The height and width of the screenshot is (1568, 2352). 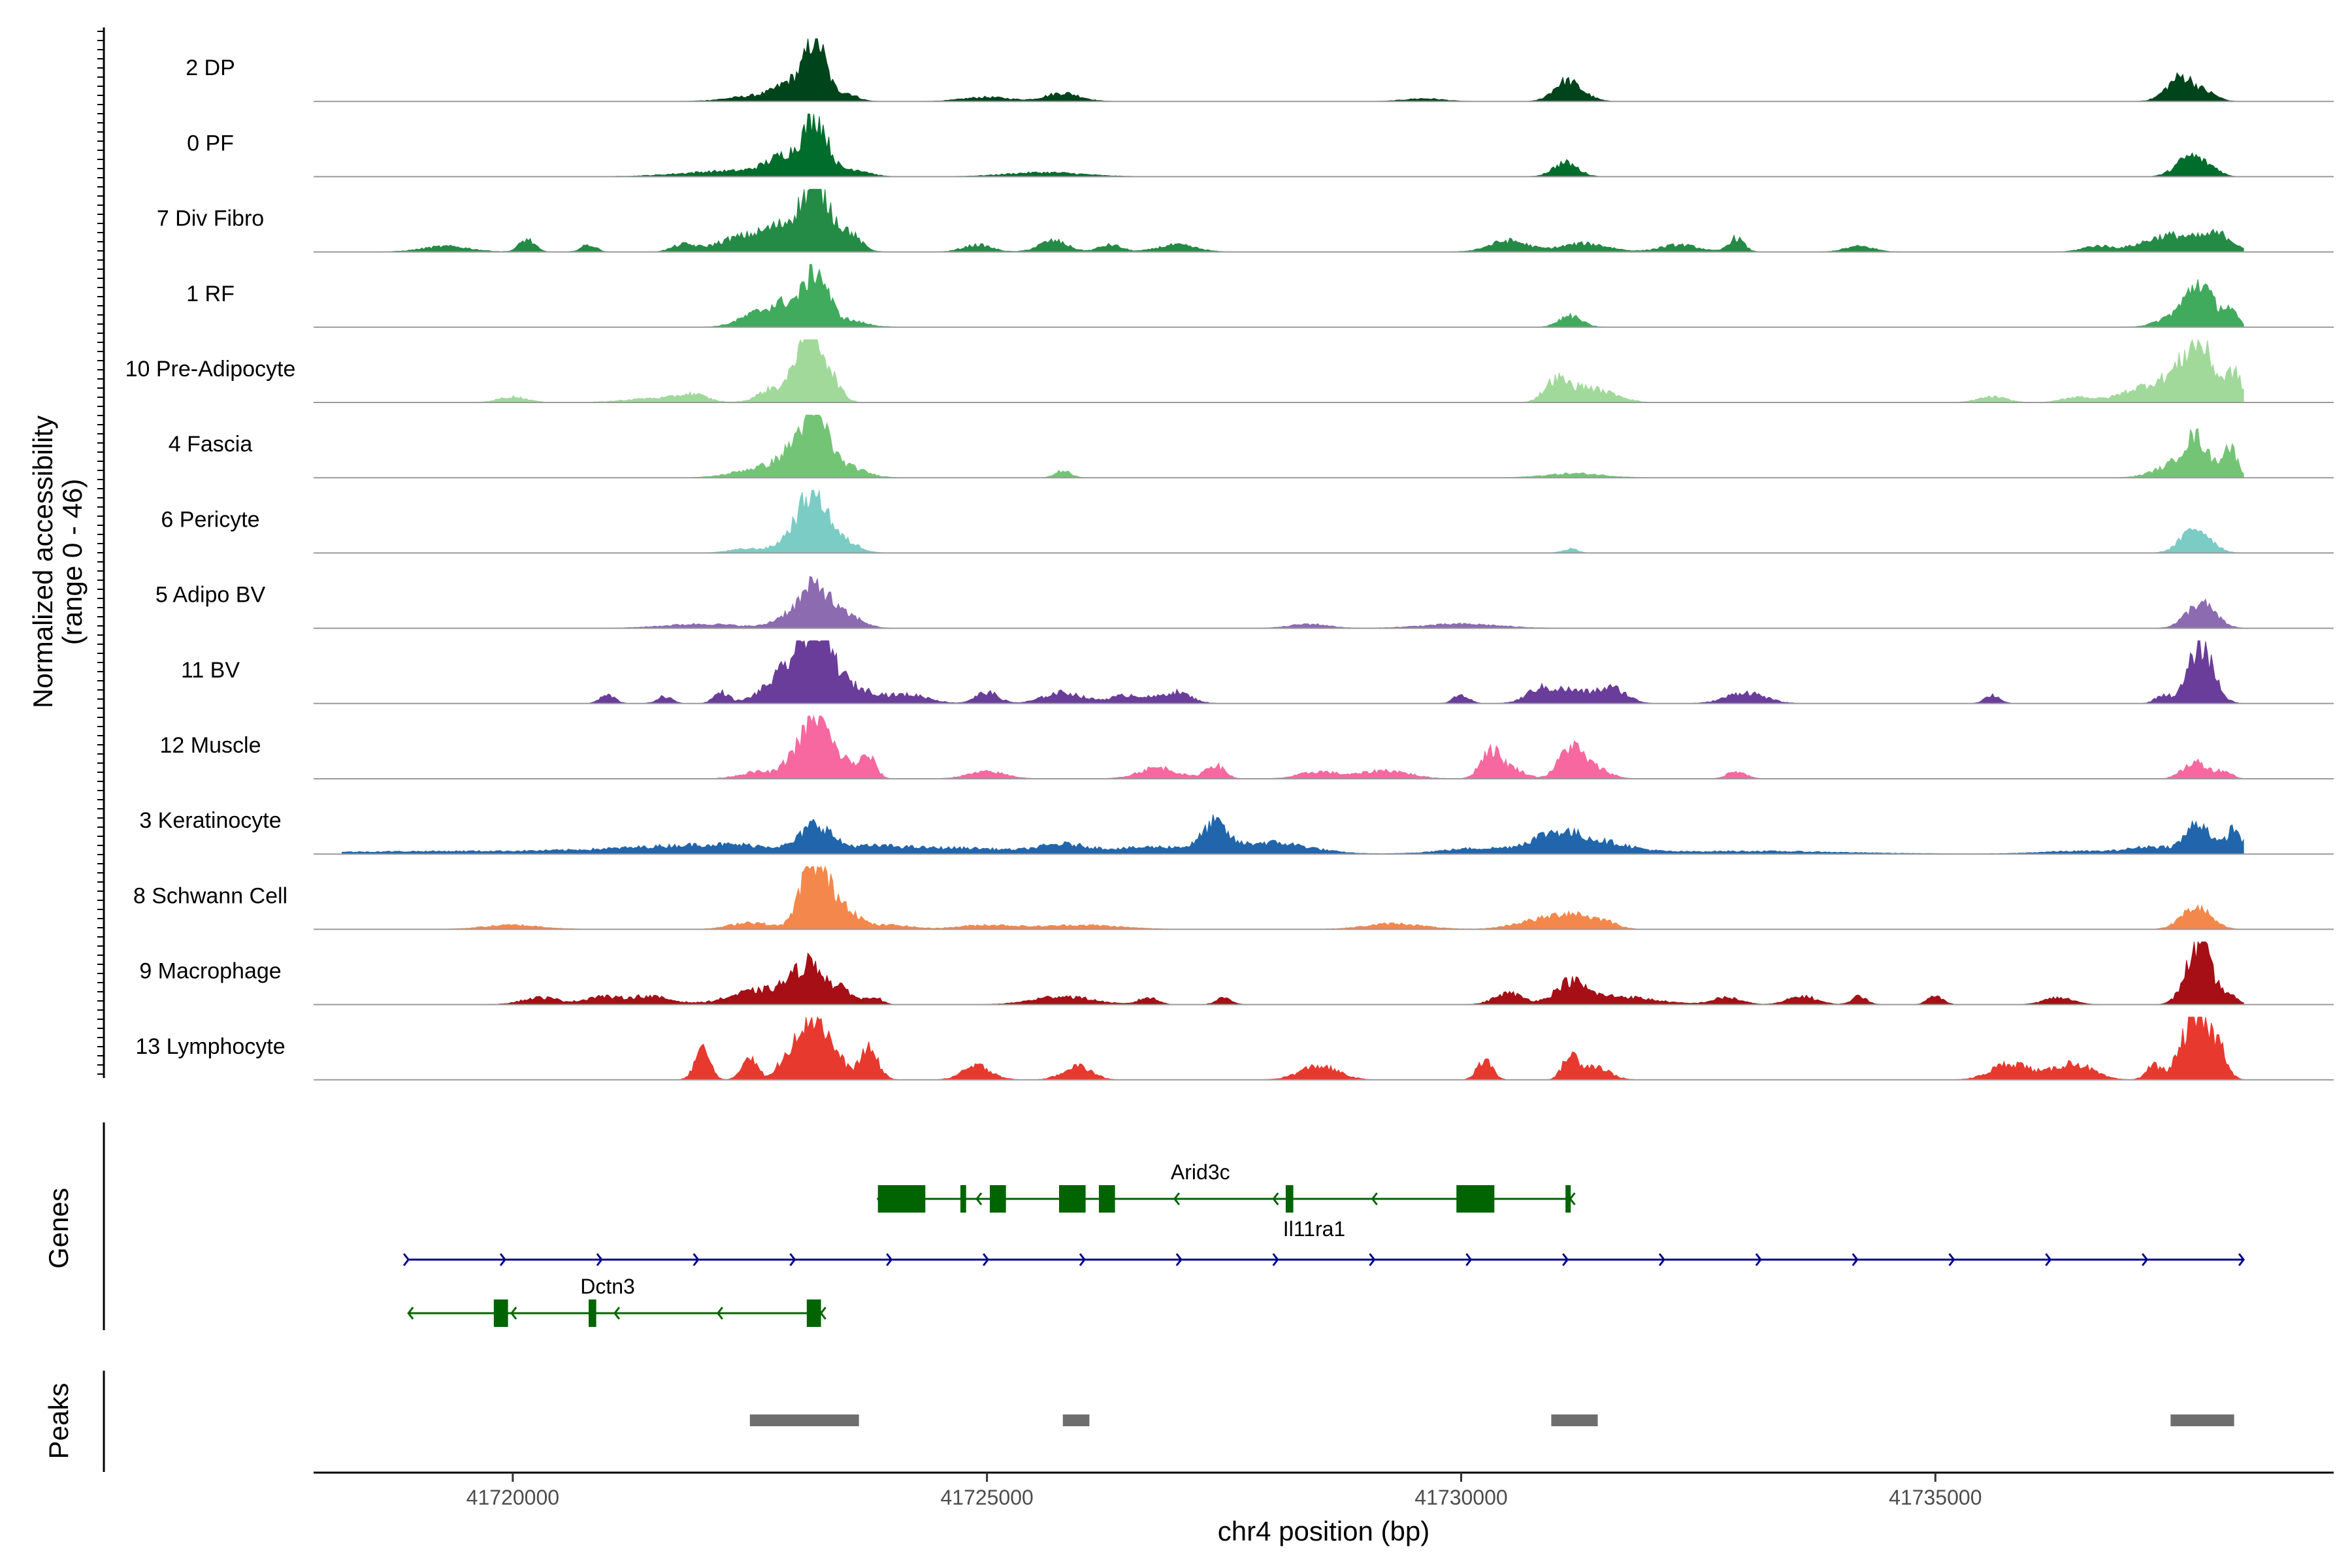 What do you see at coordinates (616, 1301) in the screenshot?
I see `gene-model: Dctn3` at bounding box center [616, 1301].